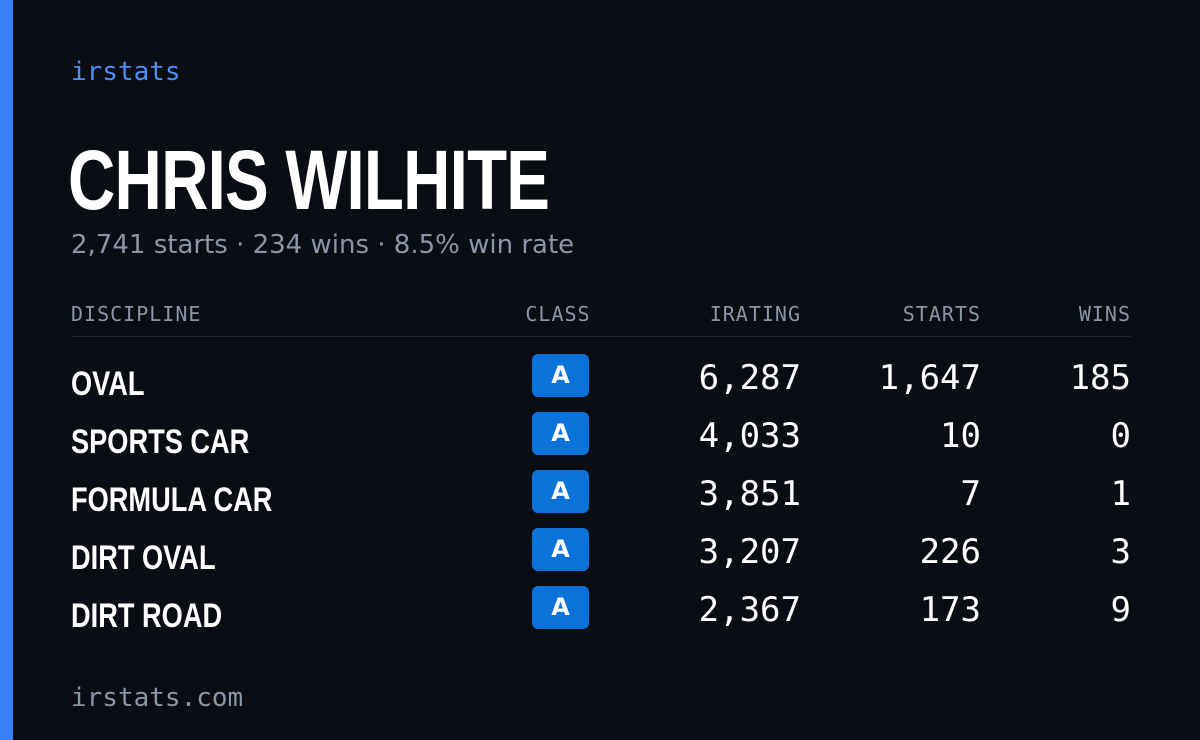  Describe the element at coordinates (749, 552) in the screenshot. I see `irating-value: 3,207` at that location.